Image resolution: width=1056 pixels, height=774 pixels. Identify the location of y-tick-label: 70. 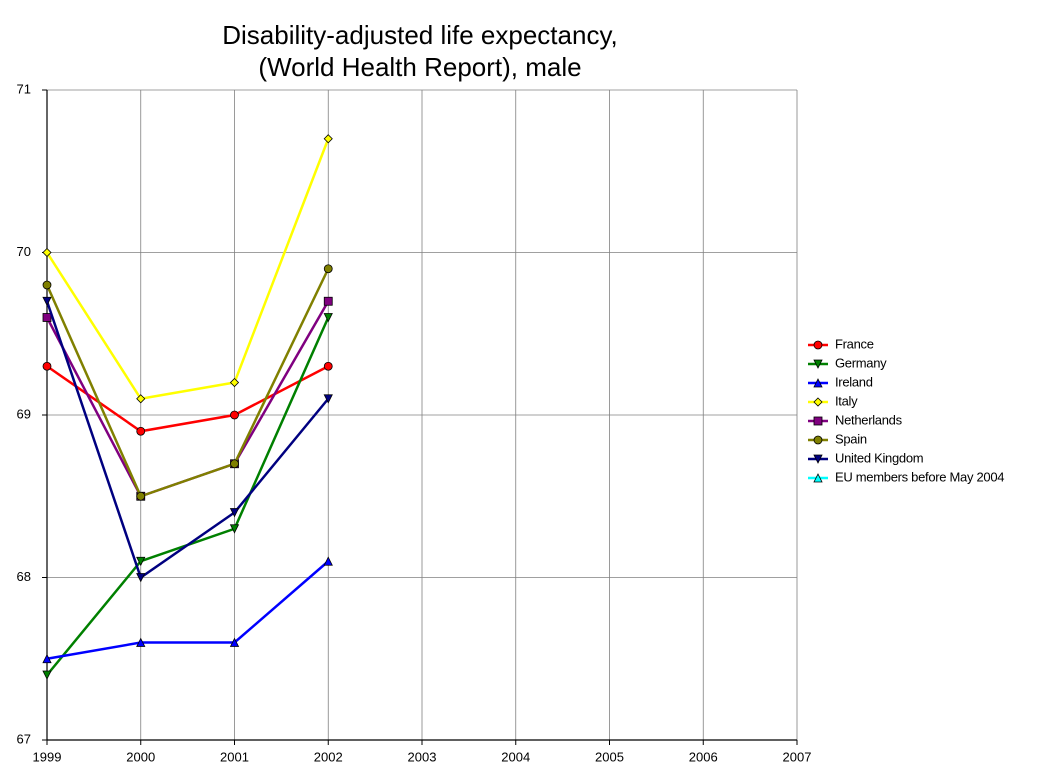
(24, 251).